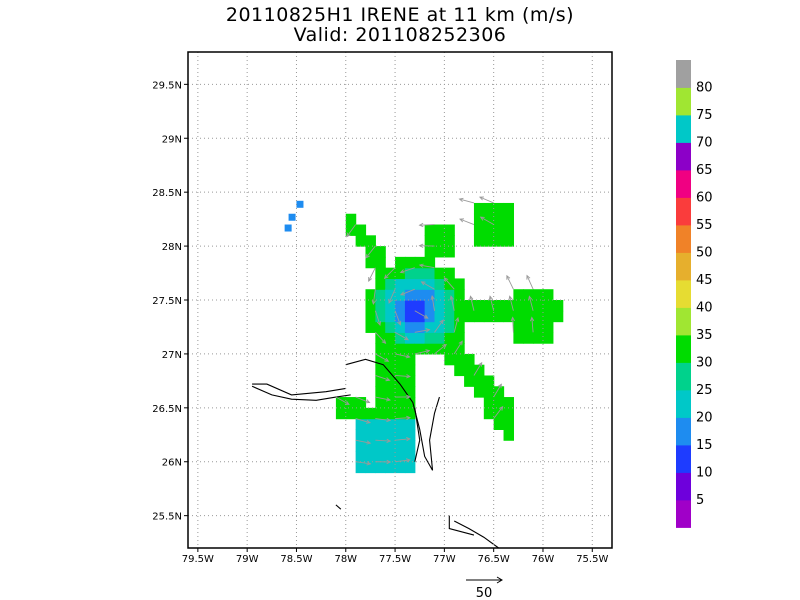 Image resolution: width=800 pixels, height=600 pixels. Describe the element at coordinates (704, 280) in the screenshot. I see `colorbar-label: 45` at that location.